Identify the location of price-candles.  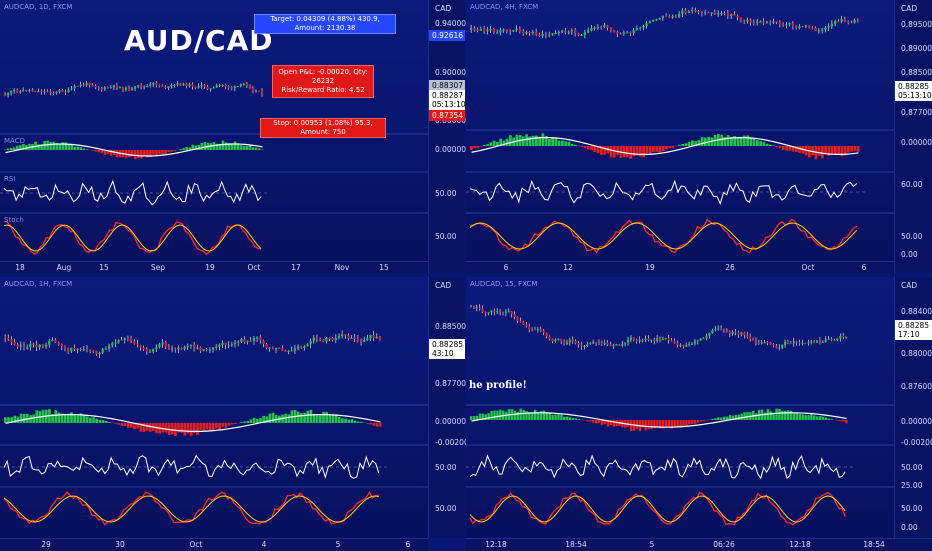
(192, 344).